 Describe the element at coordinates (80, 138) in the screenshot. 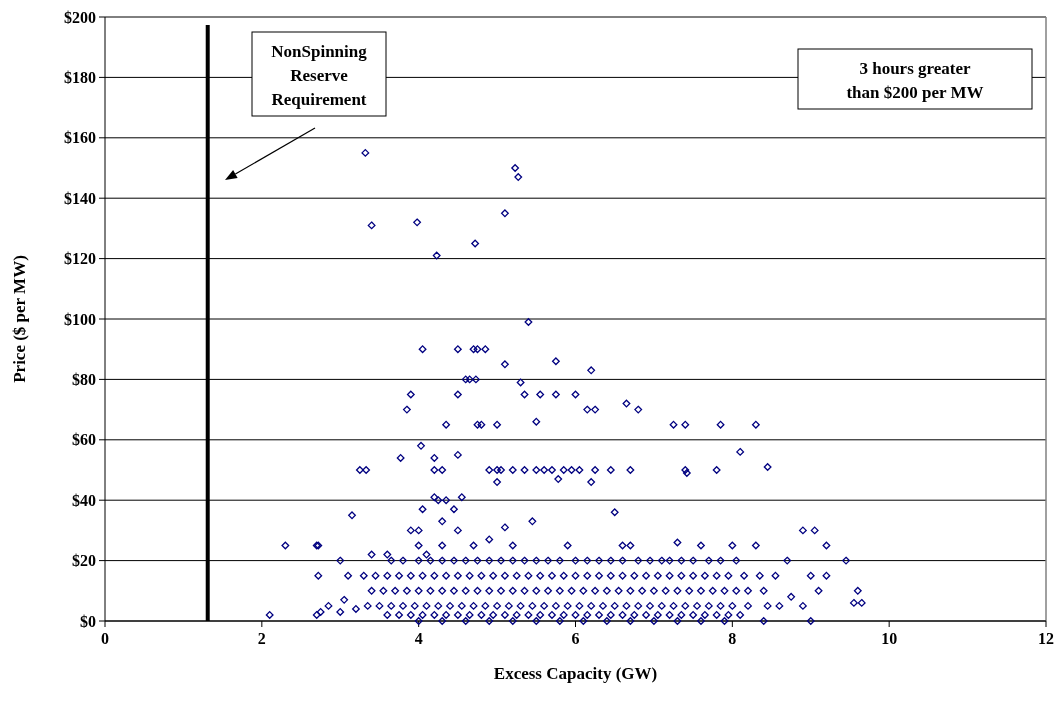

I see `y-tick-label: $160` at that location.